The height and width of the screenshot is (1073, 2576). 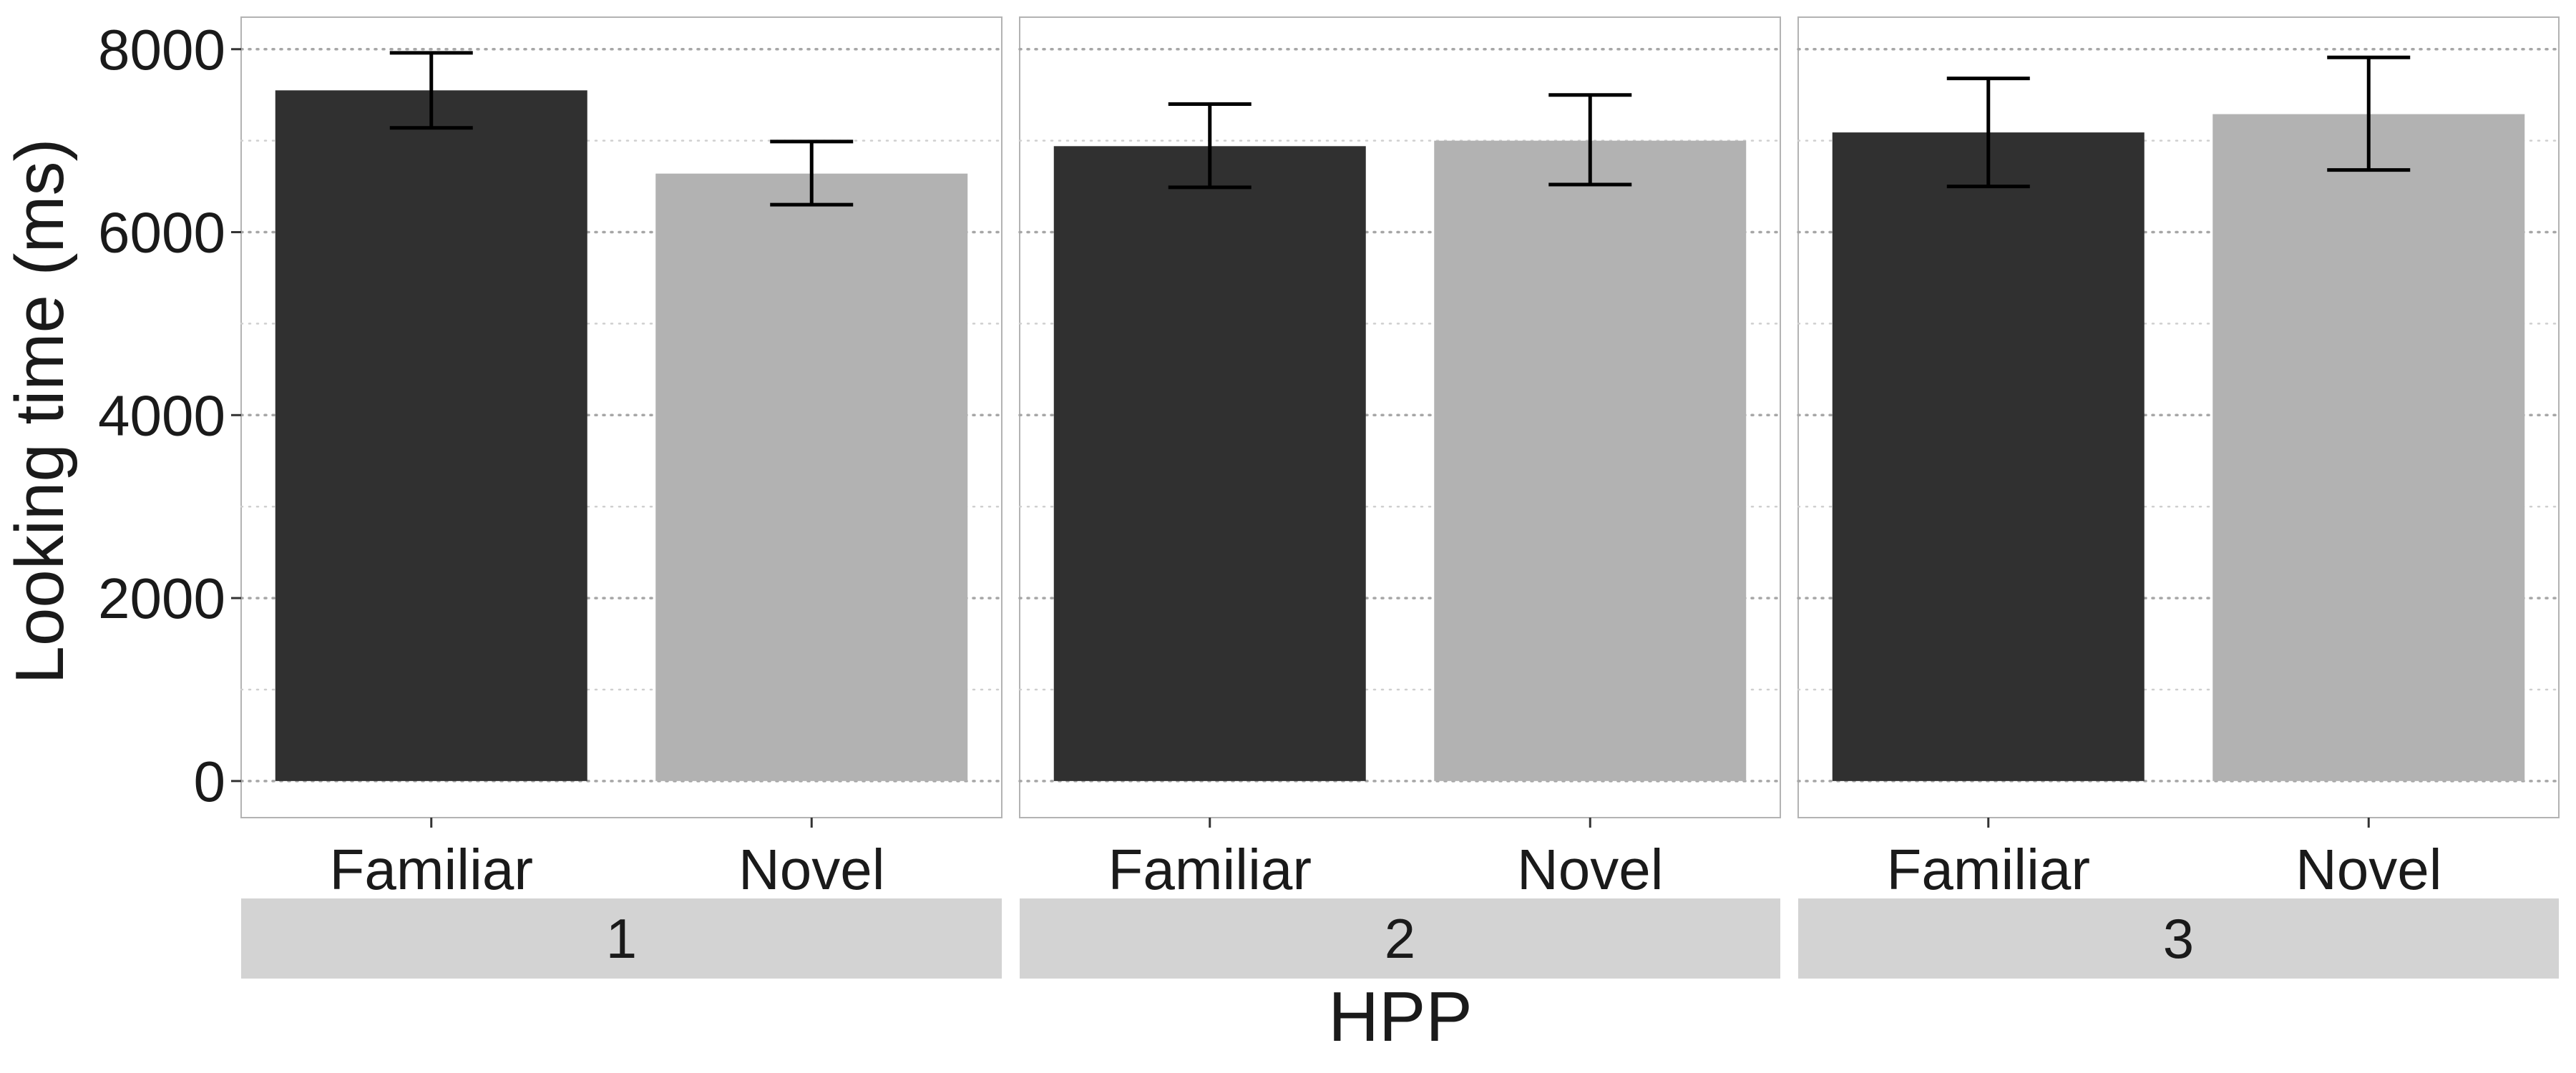 What do you see at coordinates (161, 598) in the screenshot?
I see `y-tick-label: 2000` at bounding box center [161, 598].